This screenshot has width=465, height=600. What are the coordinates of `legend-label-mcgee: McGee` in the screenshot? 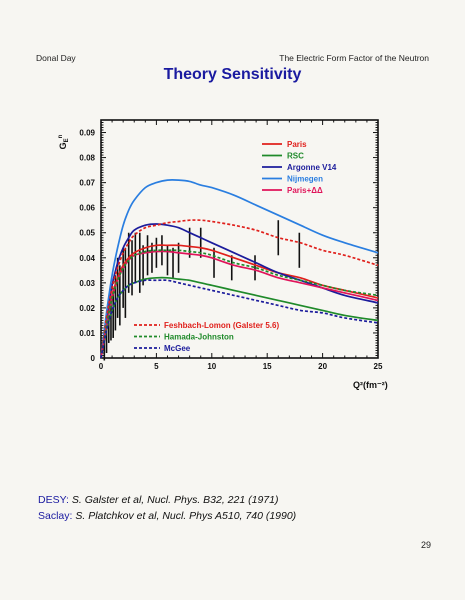 It's located at (177, 348).